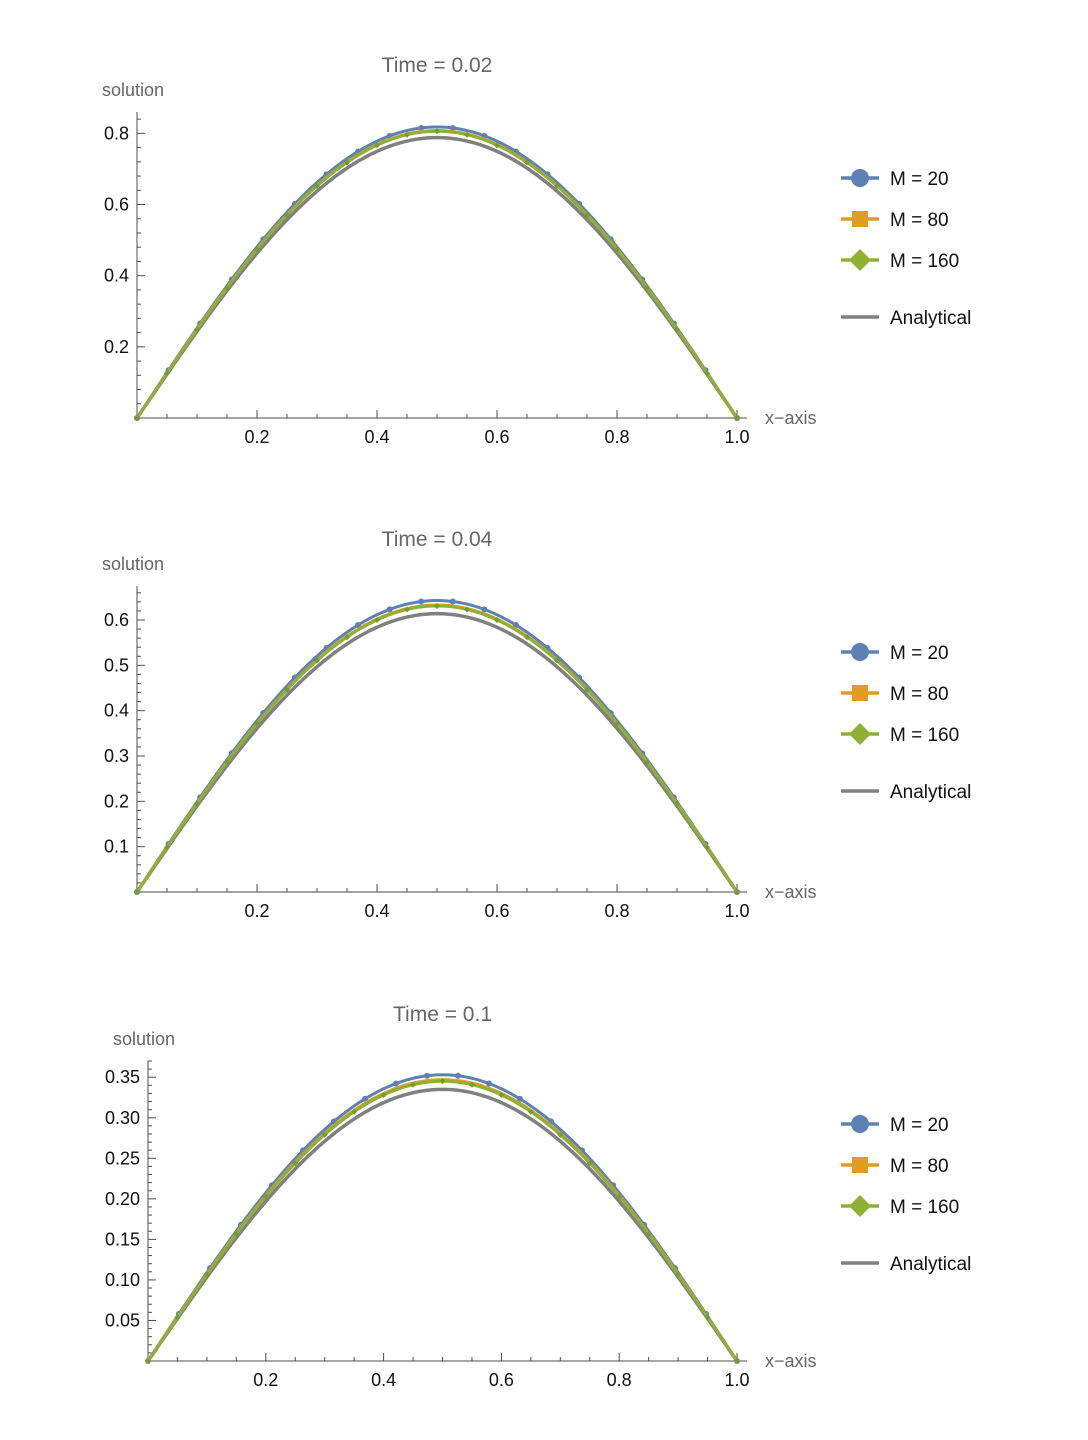 The width and height of the screenshot is (1088, 1440). I want to click on y-tick-label: 0.3, so click(116, 756).